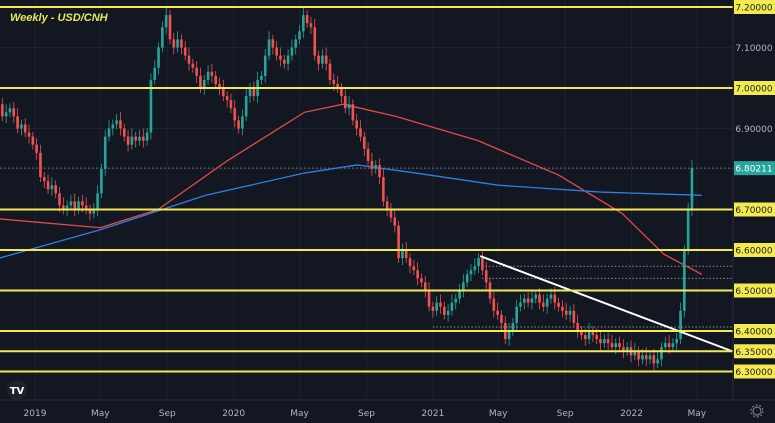 Image resolution: width=775 pixels, height=423 pixels. Describe the element at coordinates (753, 252) in the screenshot. I see `price-tick-label: 6.60000` at that location.